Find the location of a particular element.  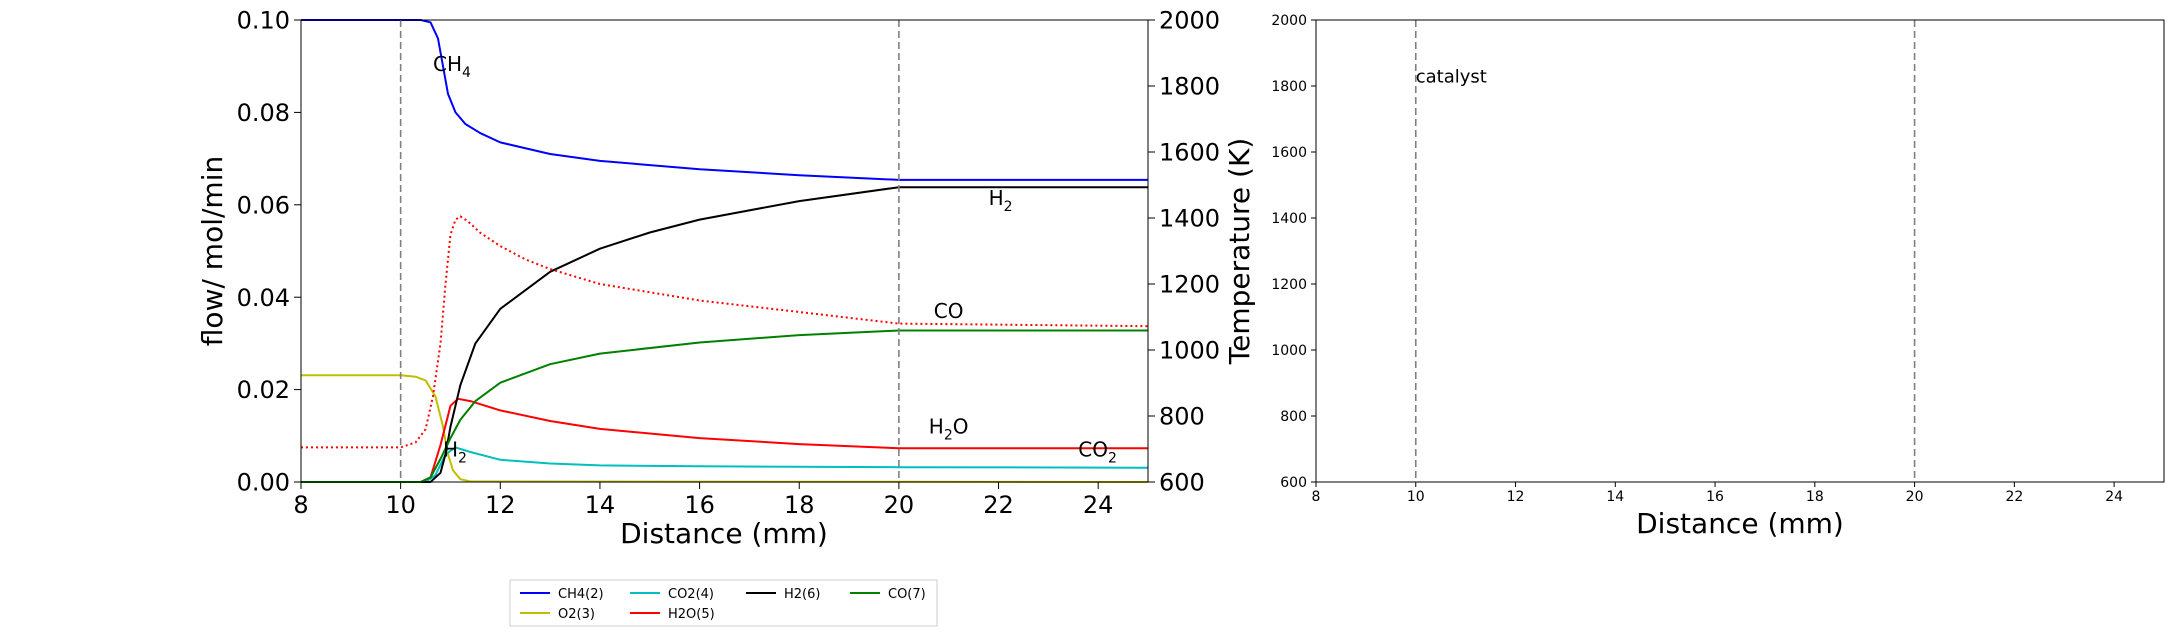

annotation-text: CH is located at coordinates (447, 64).